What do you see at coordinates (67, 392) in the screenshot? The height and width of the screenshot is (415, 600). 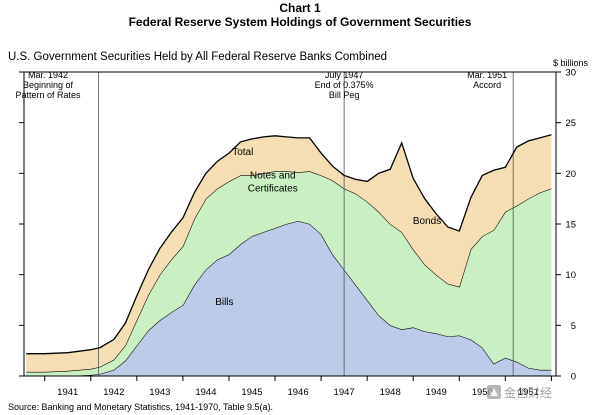 I see `x-tick-label-1941: 1941` at bounding box center [67, 392].